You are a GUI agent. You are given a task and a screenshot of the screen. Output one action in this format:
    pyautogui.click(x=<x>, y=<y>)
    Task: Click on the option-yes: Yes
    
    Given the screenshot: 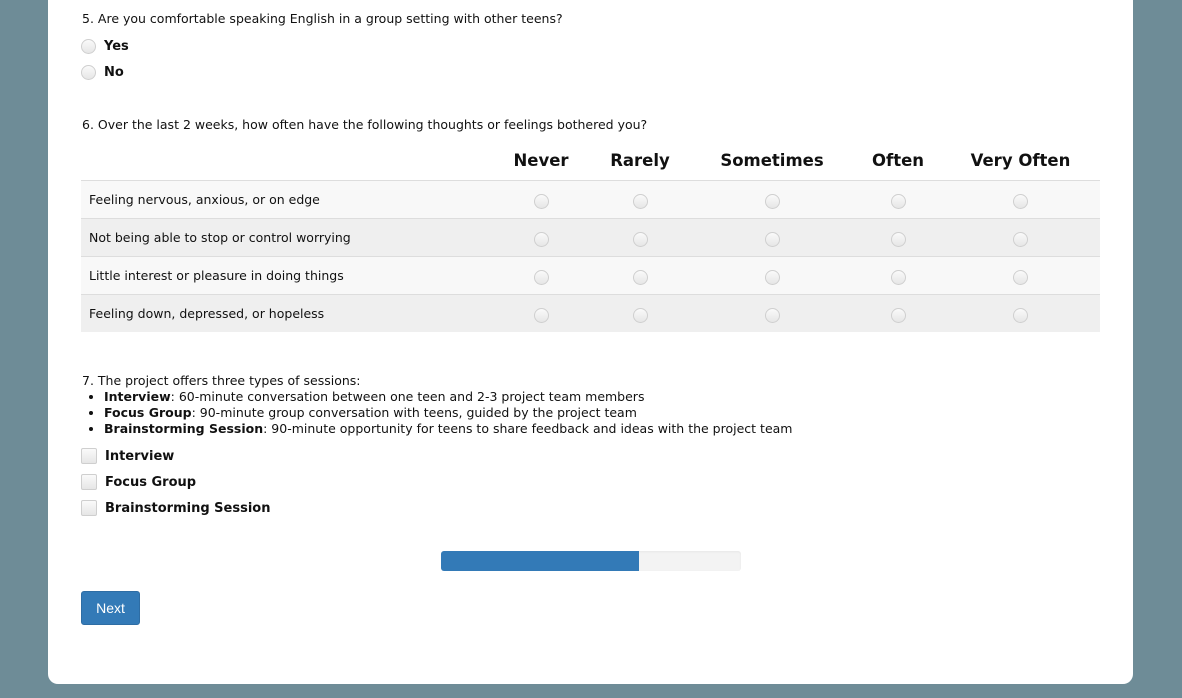 What is the action you would take?
    pyautogui.click(x=105, y=46)
    